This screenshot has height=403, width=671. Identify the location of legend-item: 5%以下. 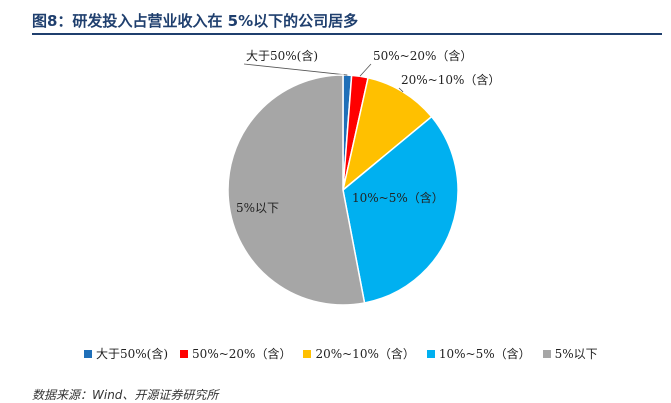
(570, 353).